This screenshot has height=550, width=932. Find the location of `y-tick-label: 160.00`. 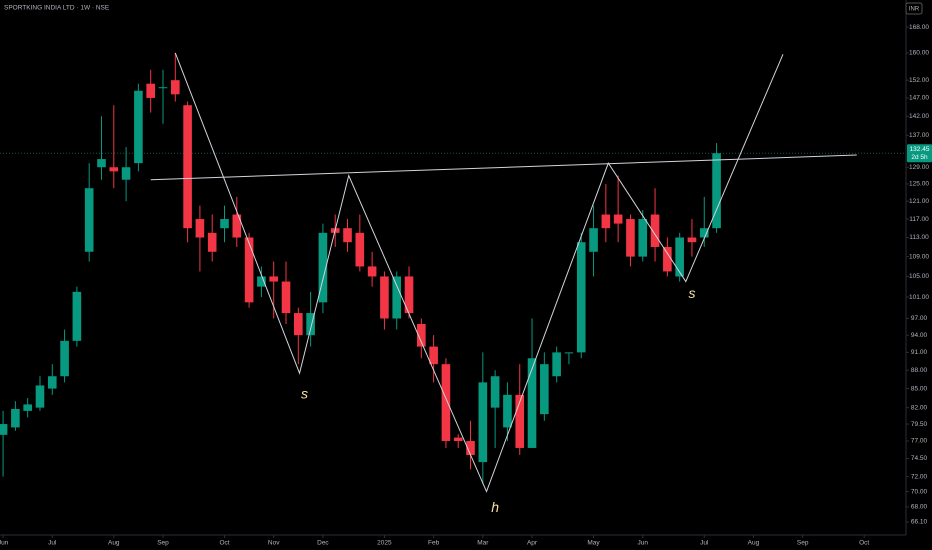

y-tick-label: 160.00 is located at coordinates (919, 53).